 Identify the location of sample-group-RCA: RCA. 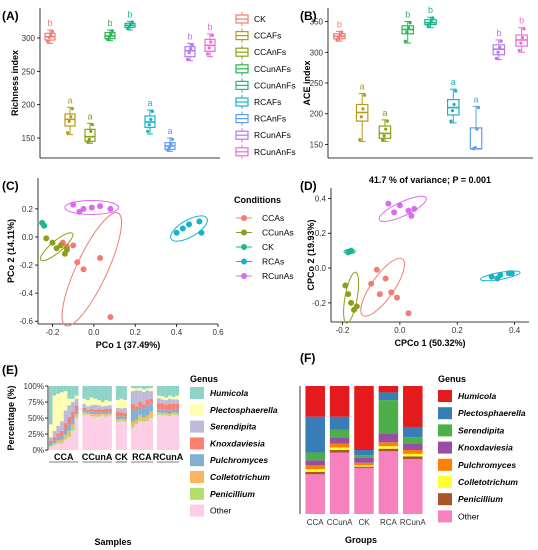
(141, 424).